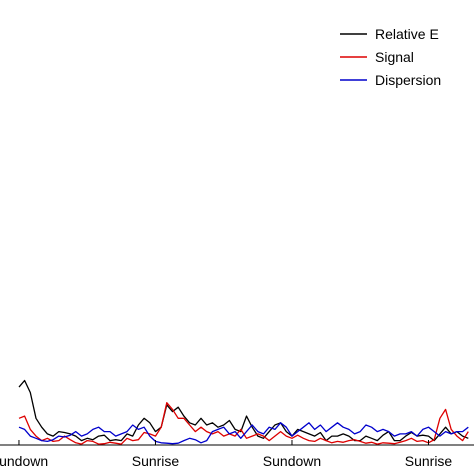 The height and width of the screenshot is (474, 474). Describe the element at coordinates (226, 454) in the screenshot. I see `chart-x-ticks: Sundown Sunrise Sundown Sunrise` at that location.